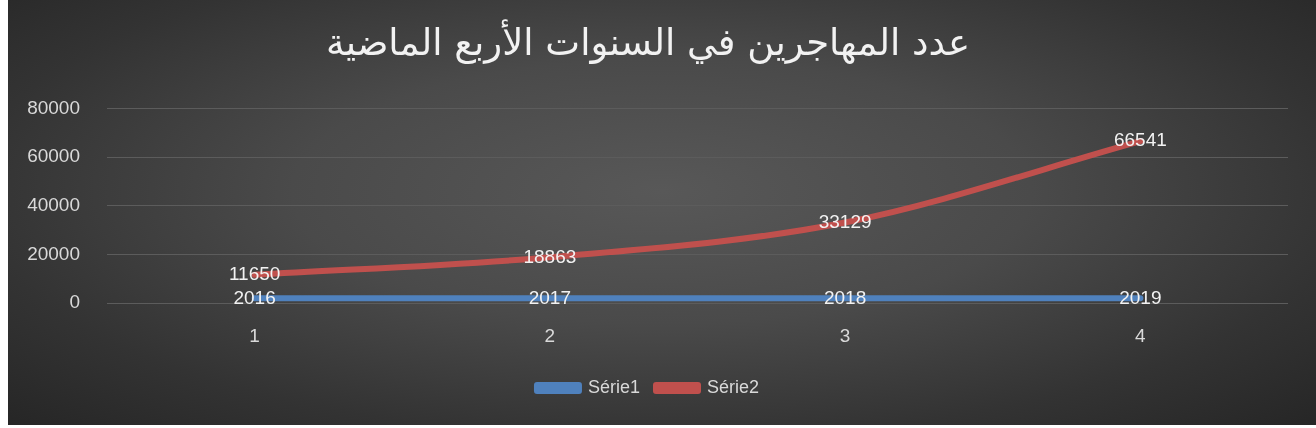  Describe the element at coordinates (1140, 297) in the screenshot. I see `data-label: 2019` at that location.